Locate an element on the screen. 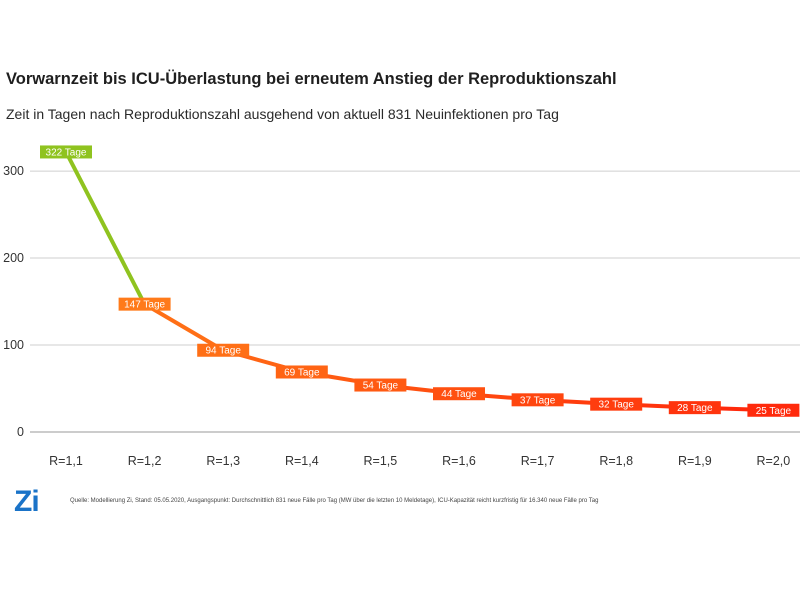  y-tick-label: 200 is located at coordinates (13, 258).